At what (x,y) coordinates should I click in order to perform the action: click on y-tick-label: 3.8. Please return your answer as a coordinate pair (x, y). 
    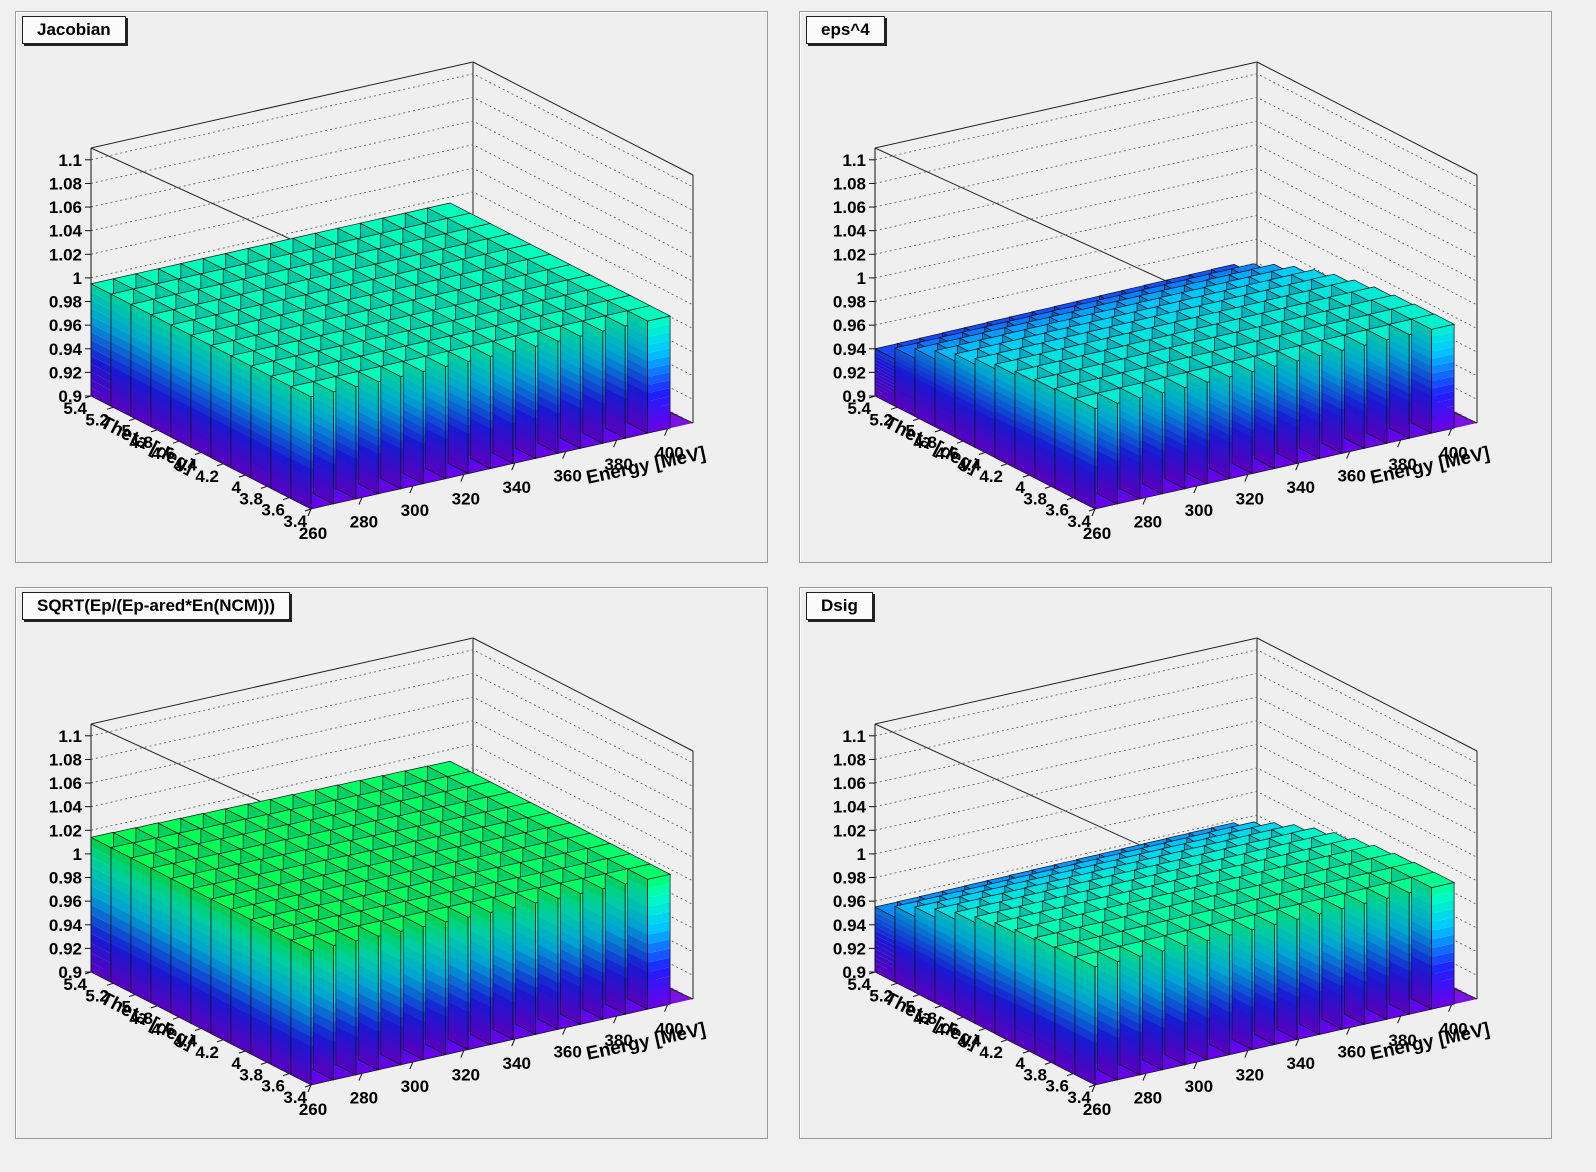
    Looking at the image, I should click on (251, 1074).